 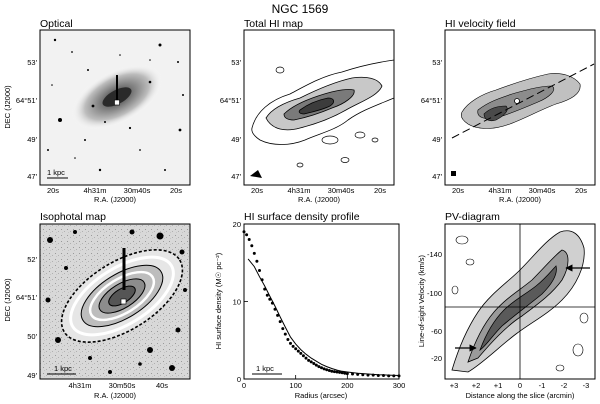 I want to click on pv-xtick: -1, so click(x=542, y=385).